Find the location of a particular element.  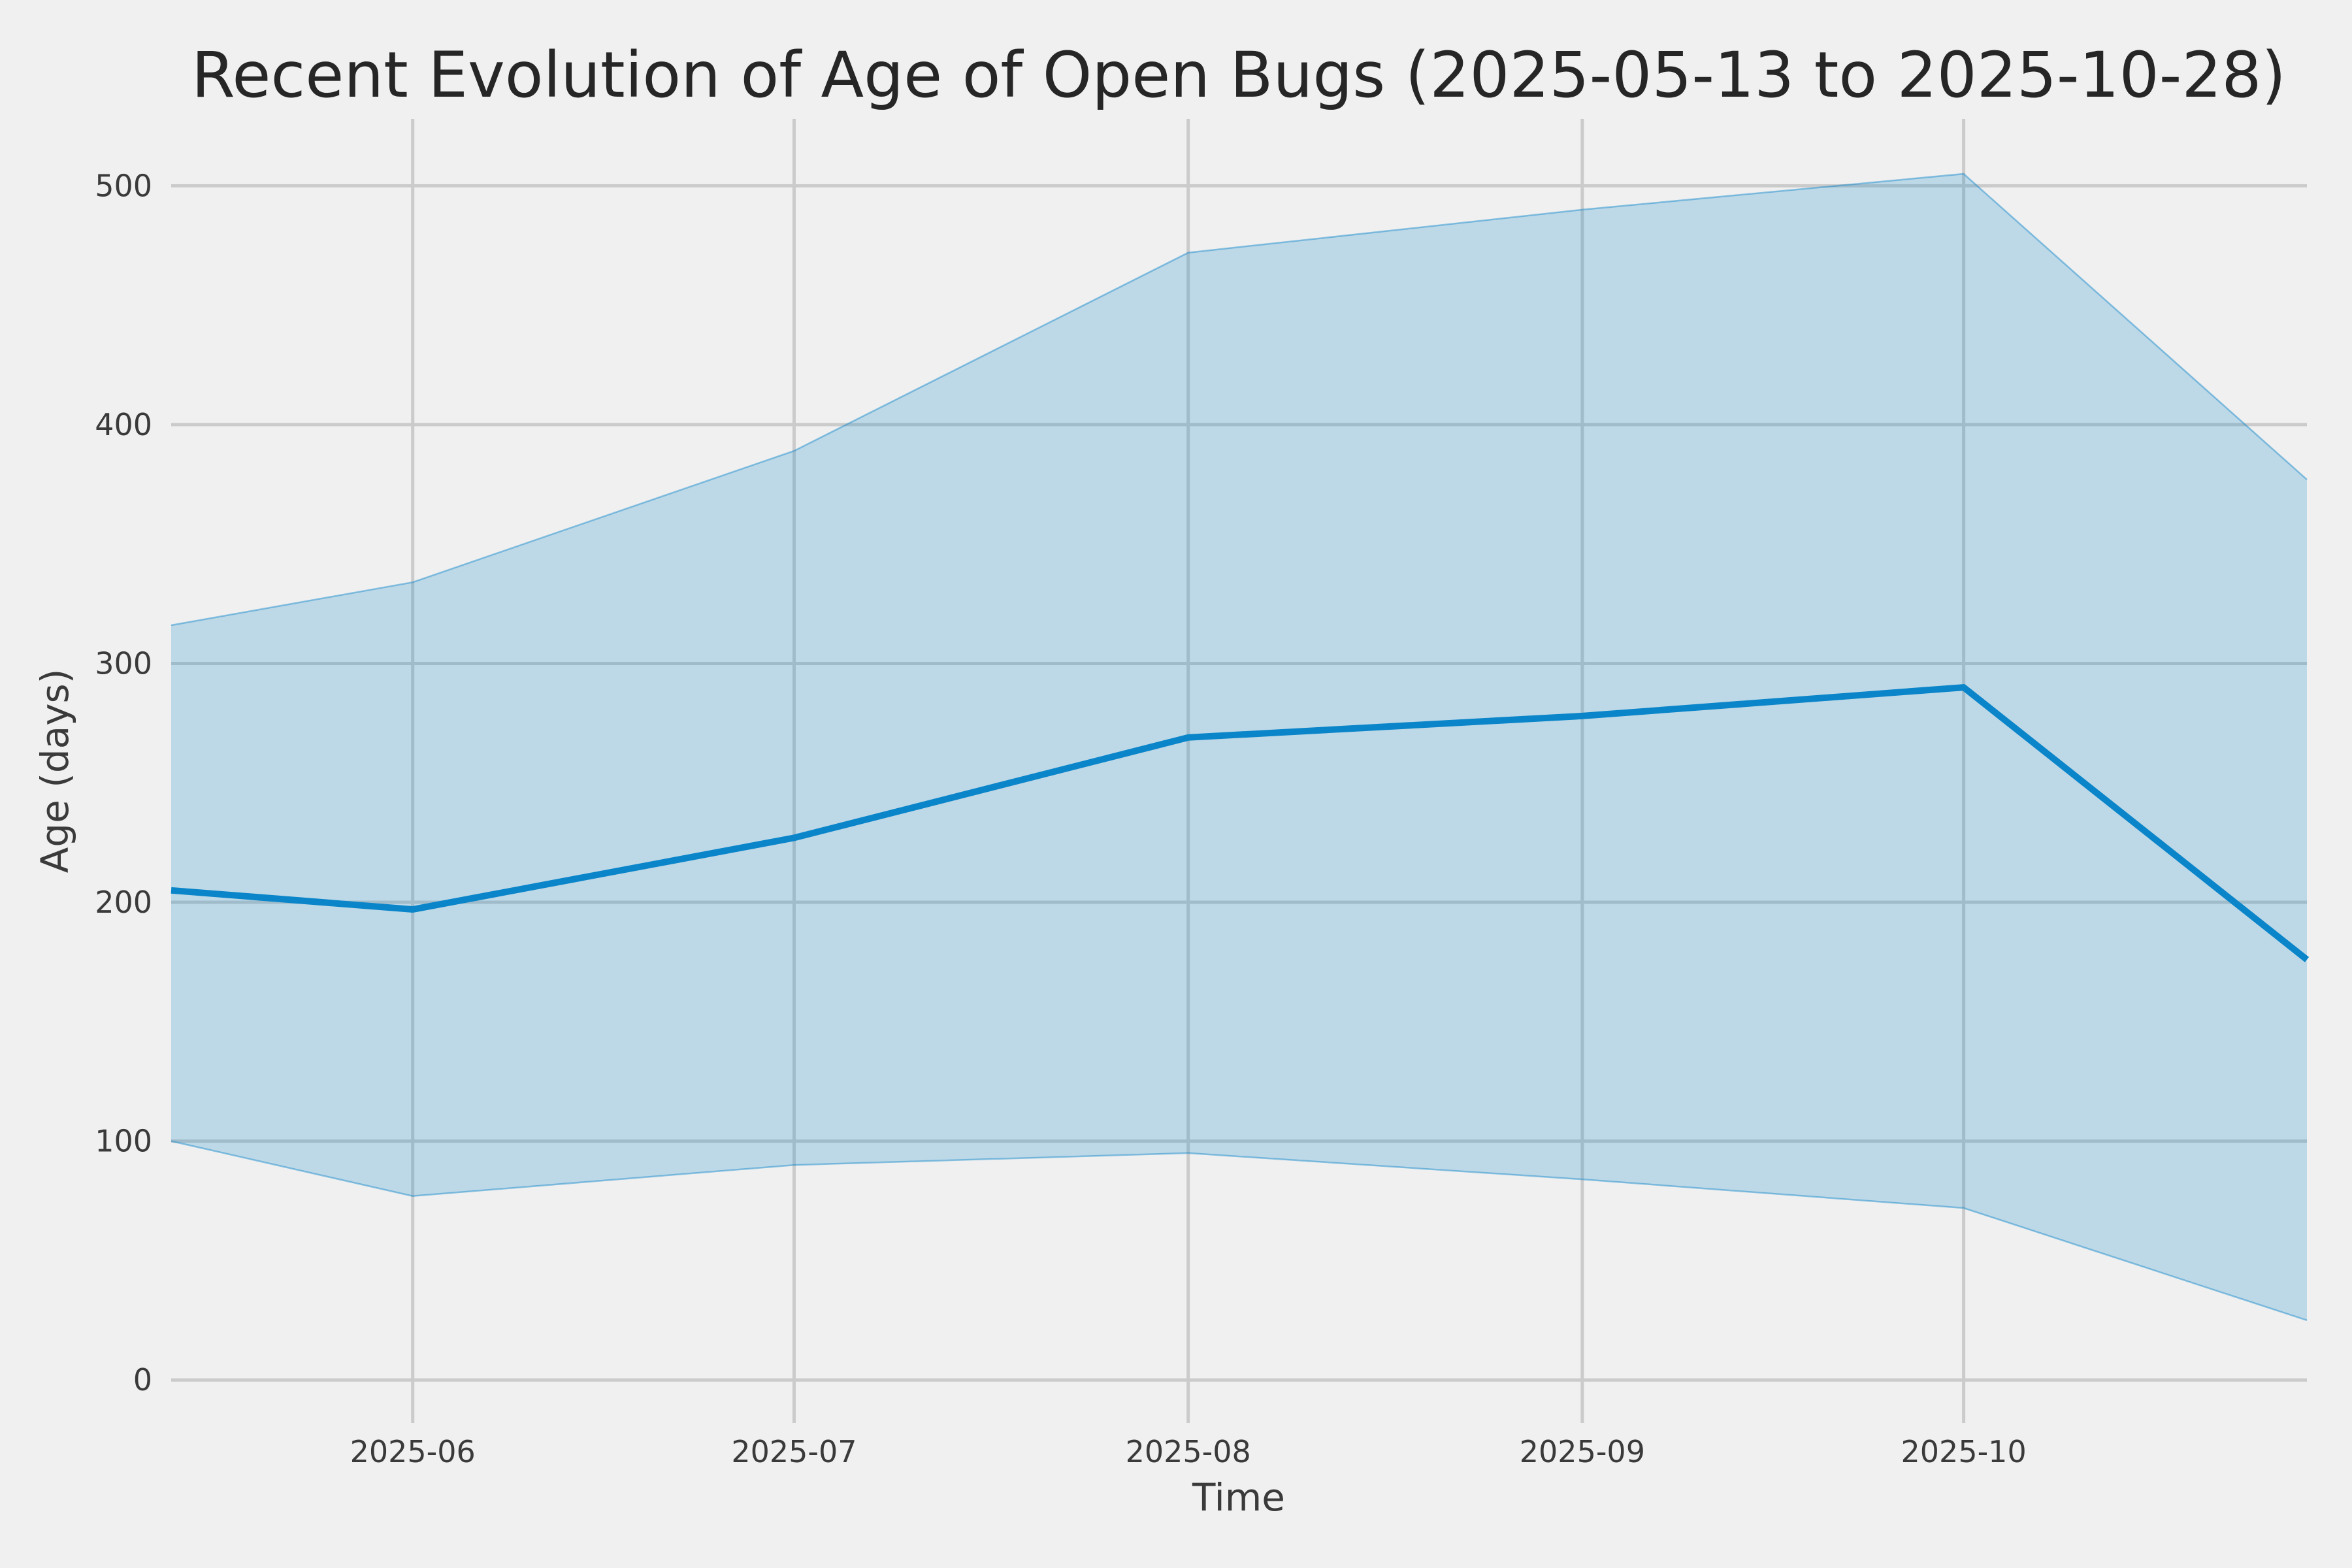

y-tick-label: 0 is located at coordinates (142, 1379).